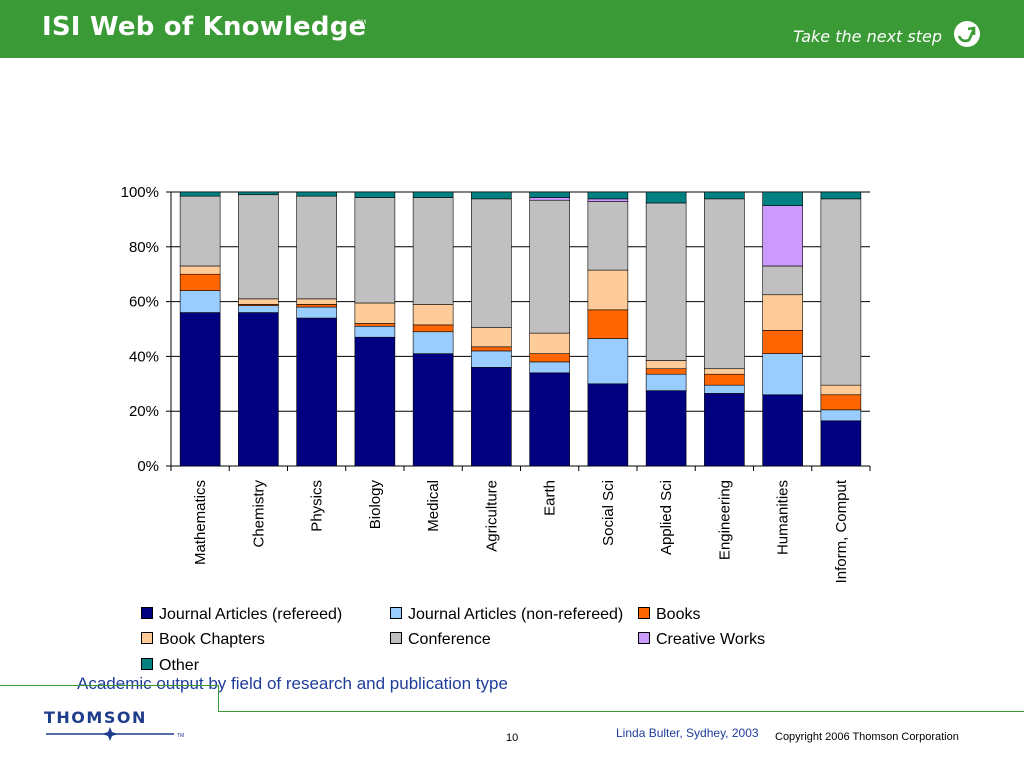 Image resolution: width=1024 pixels, height=768 pixels. What do you see at coordinates (218, 698) in the screenshot?
I see `footer-rule-vertical` at bounding box center [218, 698].